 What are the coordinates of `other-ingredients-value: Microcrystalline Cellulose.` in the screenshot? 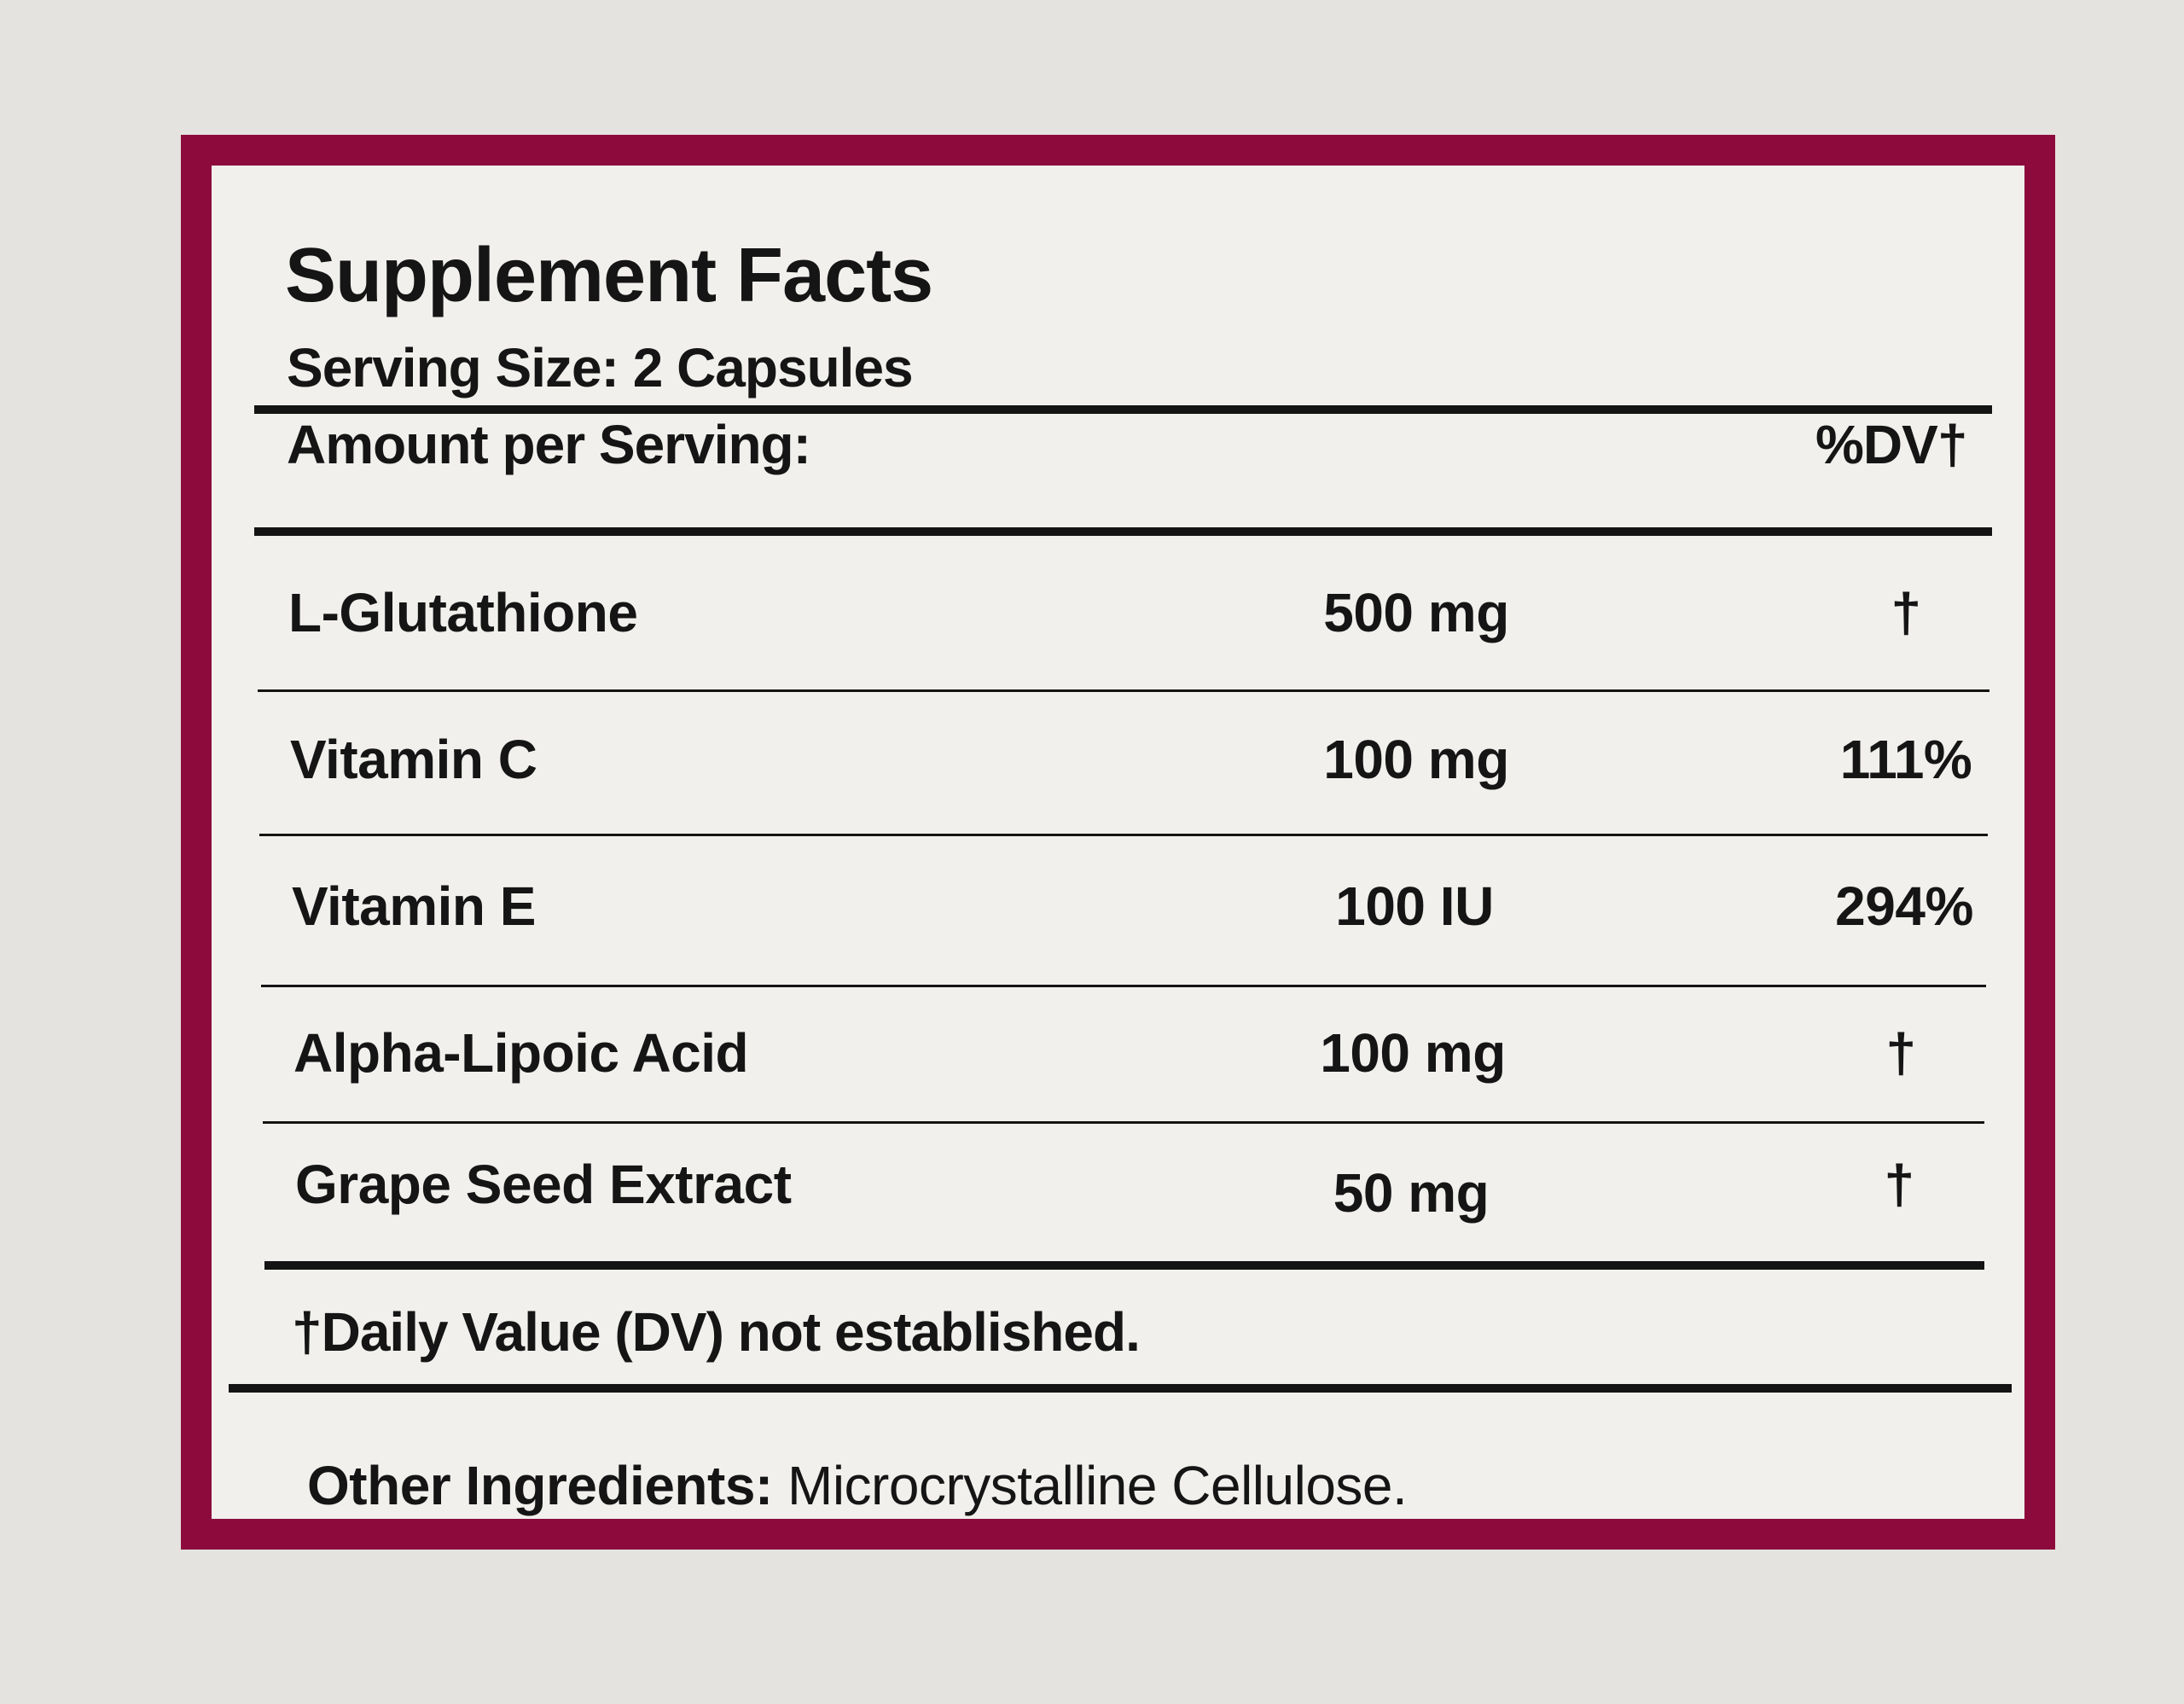 It's located at (1090, 1486).